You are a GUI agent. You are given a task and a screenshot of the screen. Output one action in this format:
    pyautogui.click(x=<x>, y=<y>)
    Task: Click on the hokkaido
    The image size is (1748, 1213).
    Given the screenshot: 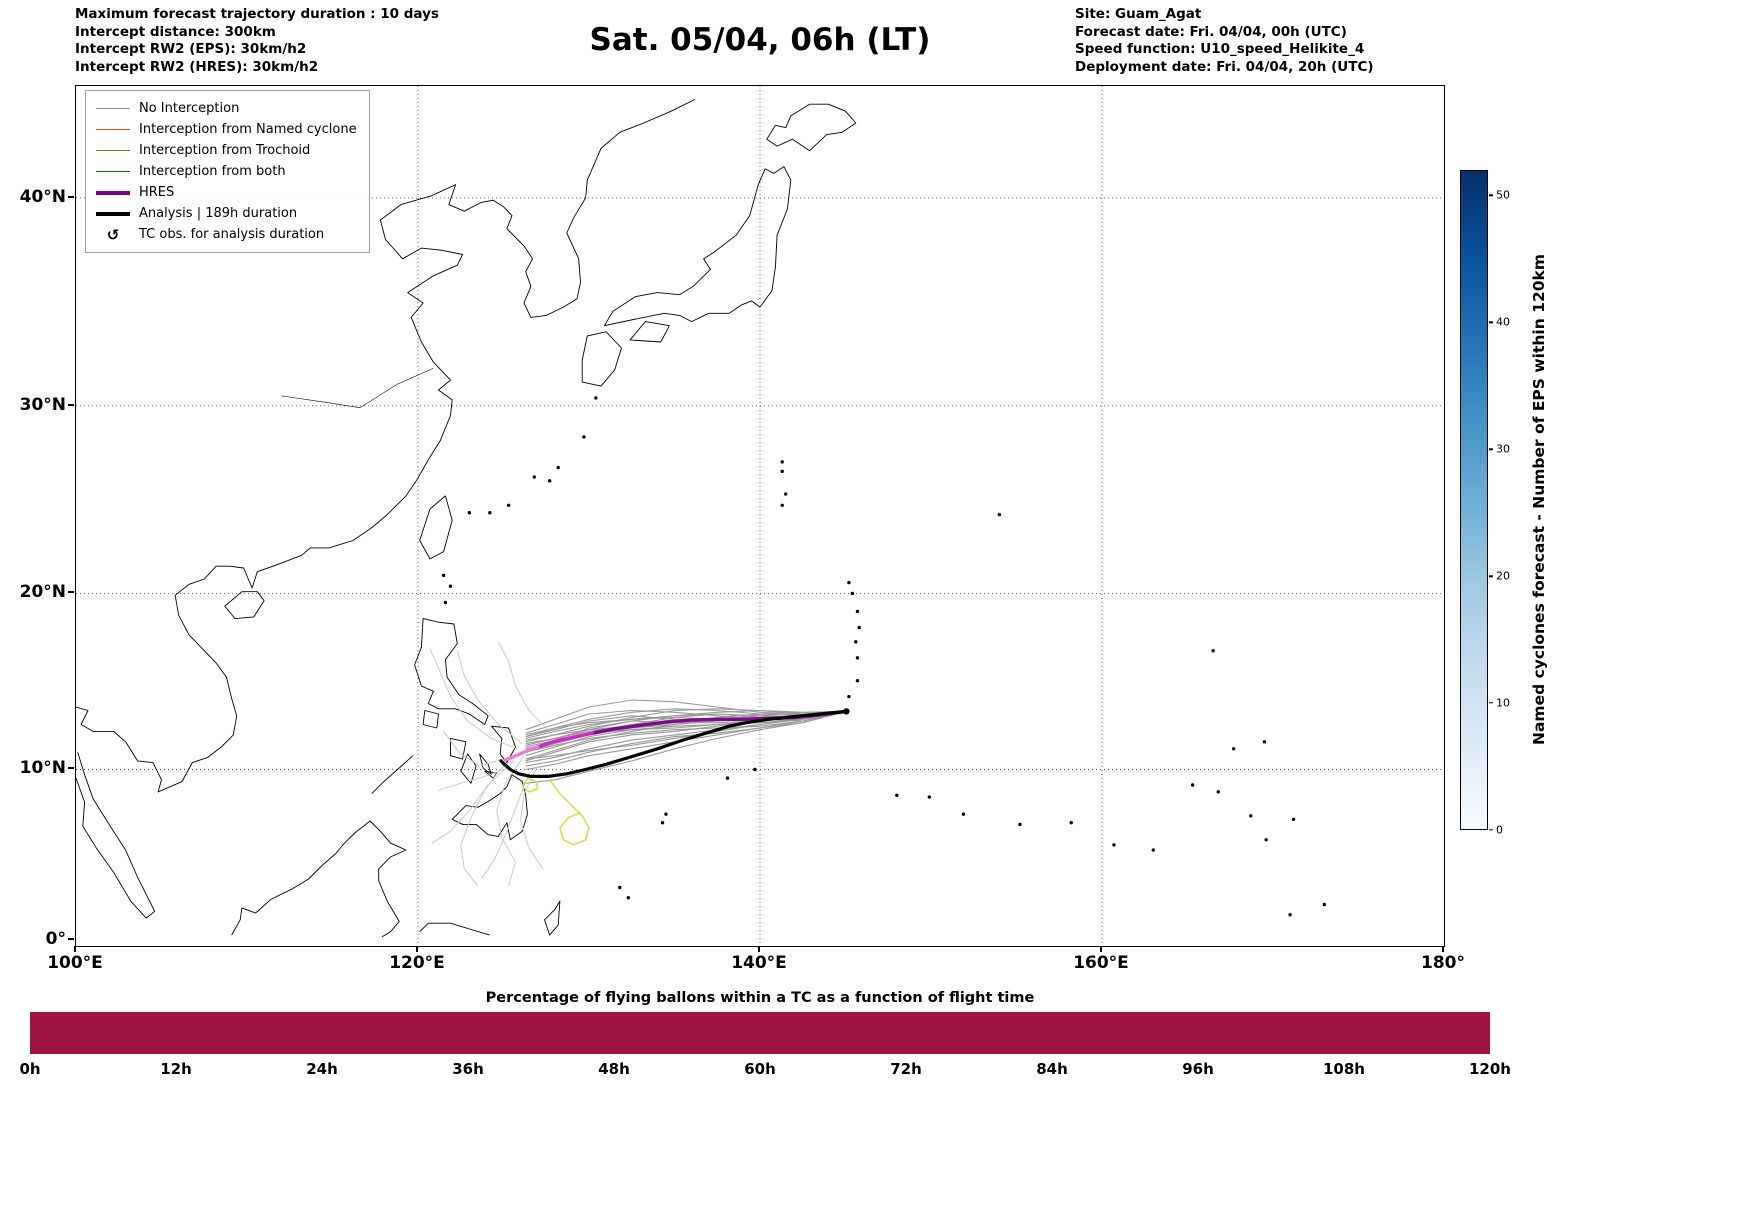 What is the action you would take?
    pyautogui.click(x=811, y=127)
    